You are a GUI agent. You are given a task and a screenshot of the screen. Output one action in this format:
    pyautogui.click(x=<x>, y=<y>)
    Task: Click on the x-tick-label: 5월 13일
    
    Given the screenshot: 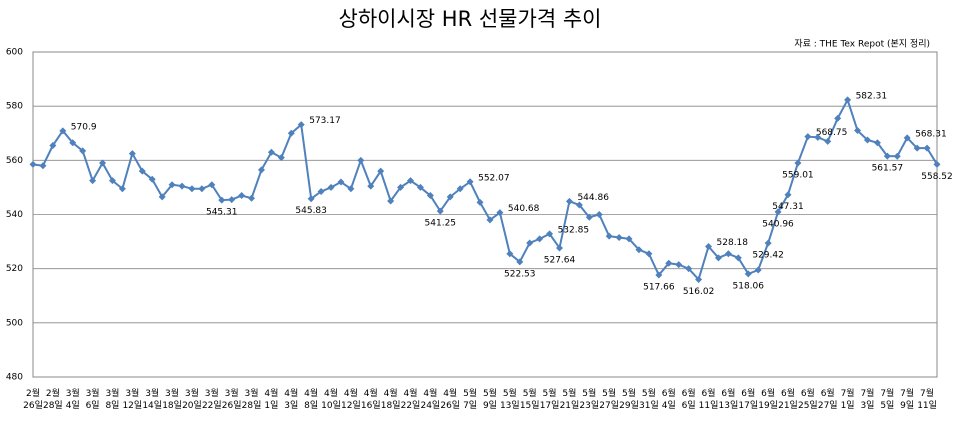 What is the action you would take?
    pyautogui.click(x=509, y=400)
    